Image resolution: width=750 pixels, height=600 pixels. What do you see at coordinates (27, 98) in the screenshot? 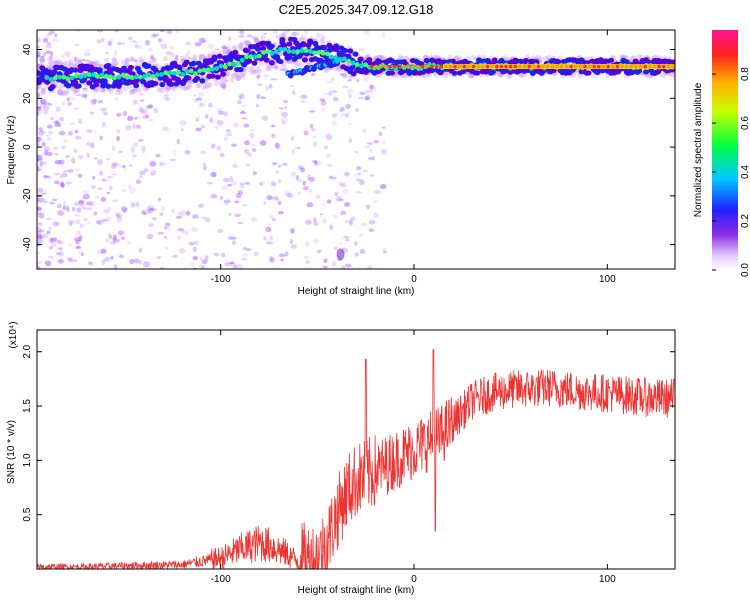
I see `y-tick-label: 20` at bounding box center [27, 98].